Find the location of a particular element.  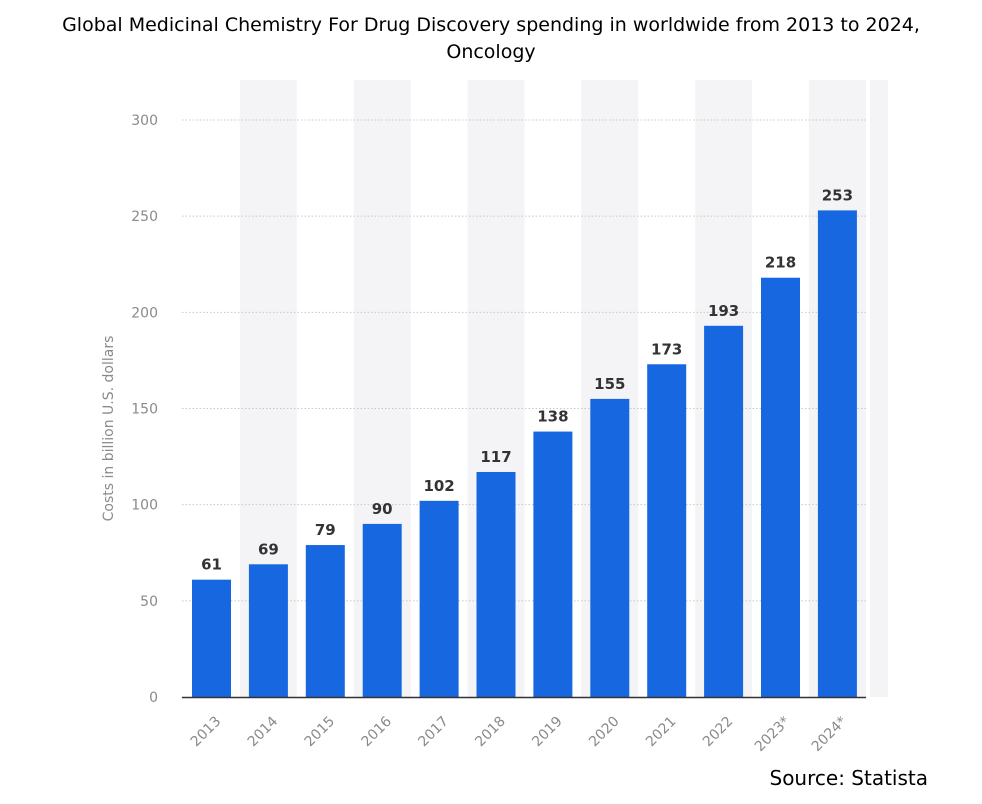

background-band is located at coordinates (879, 388).